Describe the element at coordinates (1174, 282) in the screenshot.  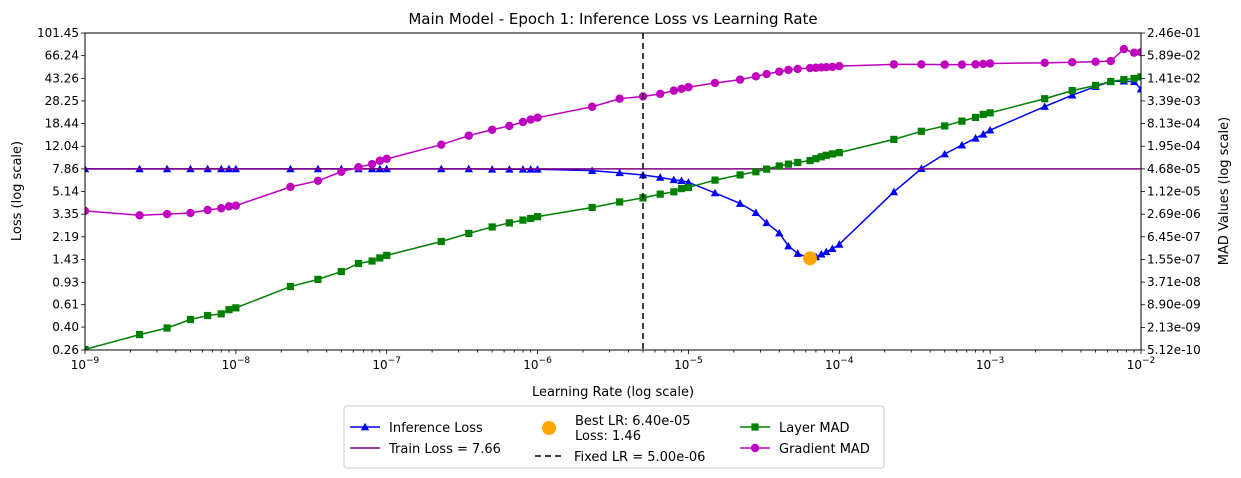
I see `y-right-tick-label: 3.71e-08` at that location.